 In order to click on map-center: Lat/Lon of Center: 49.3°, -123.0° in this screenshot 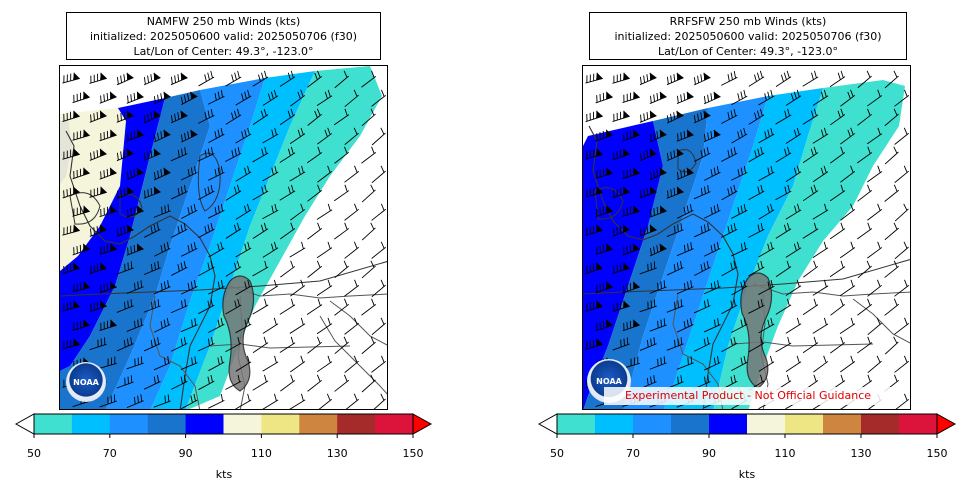, I will do `click(748, 51)`.